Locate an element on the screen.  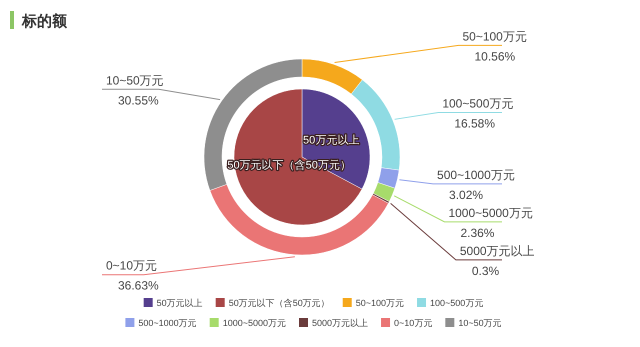
slice-label: 1000~5000万元 is located at coordinates (490, 213).